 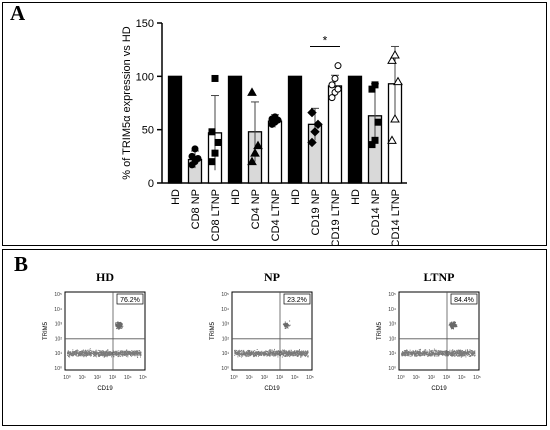 I want to click on x-tick-label: 10³, so click(x=447, y=378).